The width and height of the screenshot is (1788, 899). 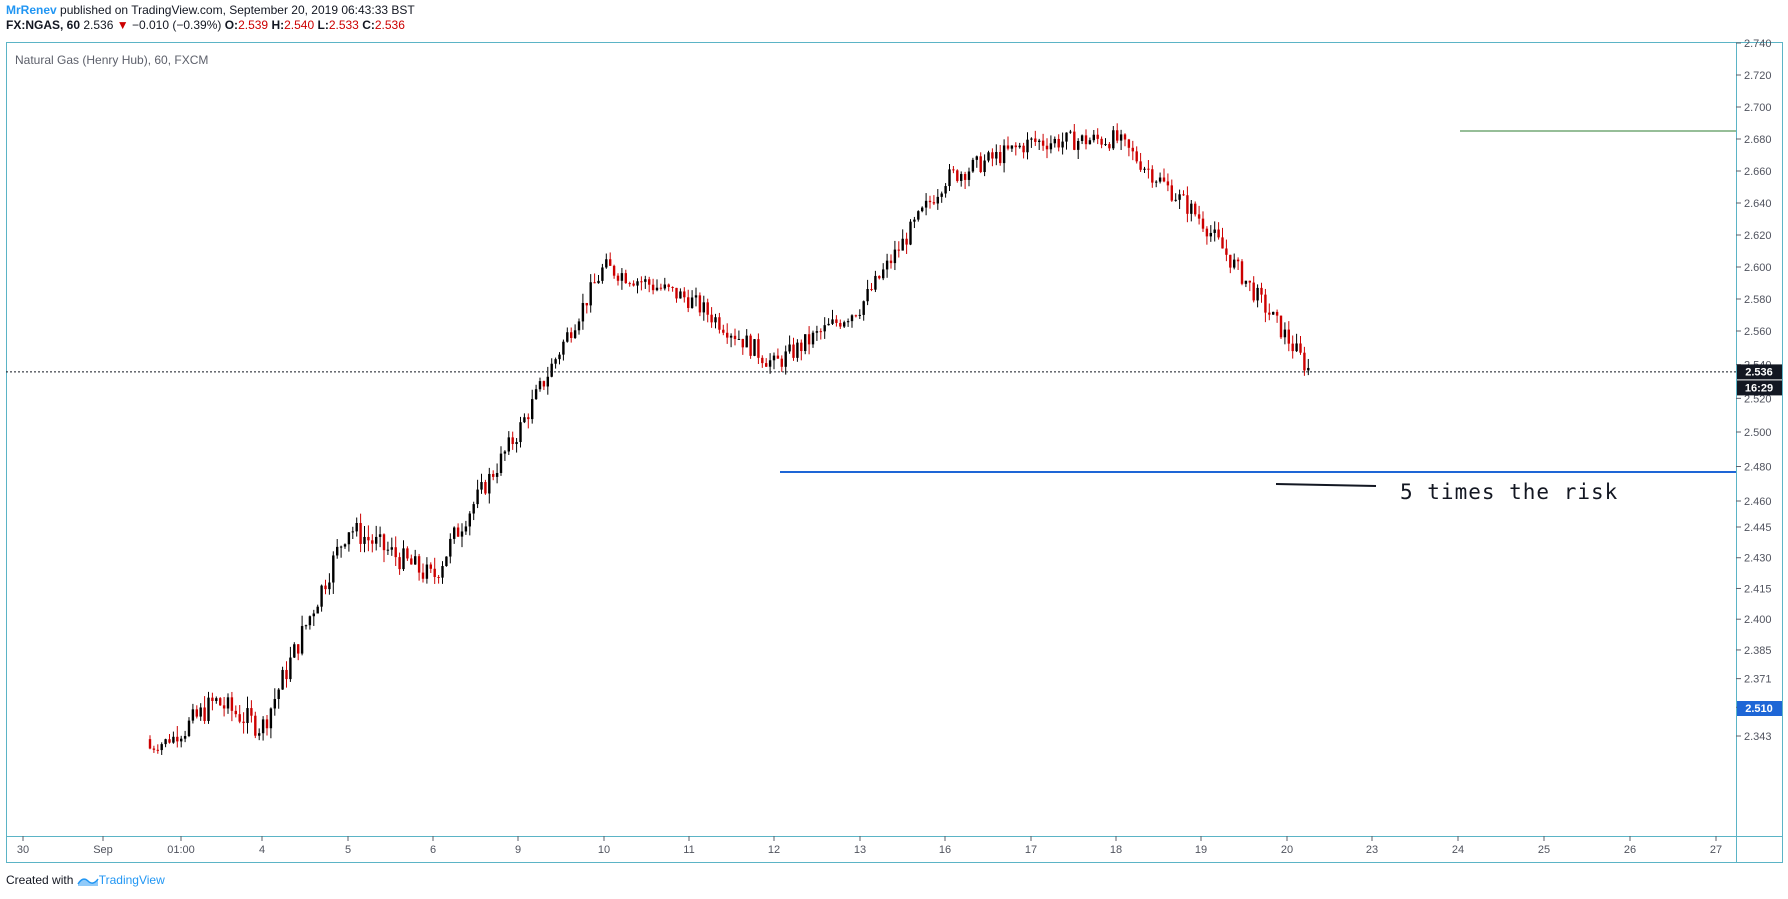 What do you see at coordinates (1758, 468) in the screenshot?
I see `price-tick-label: 2.480` at bounding box center [1758, 468].